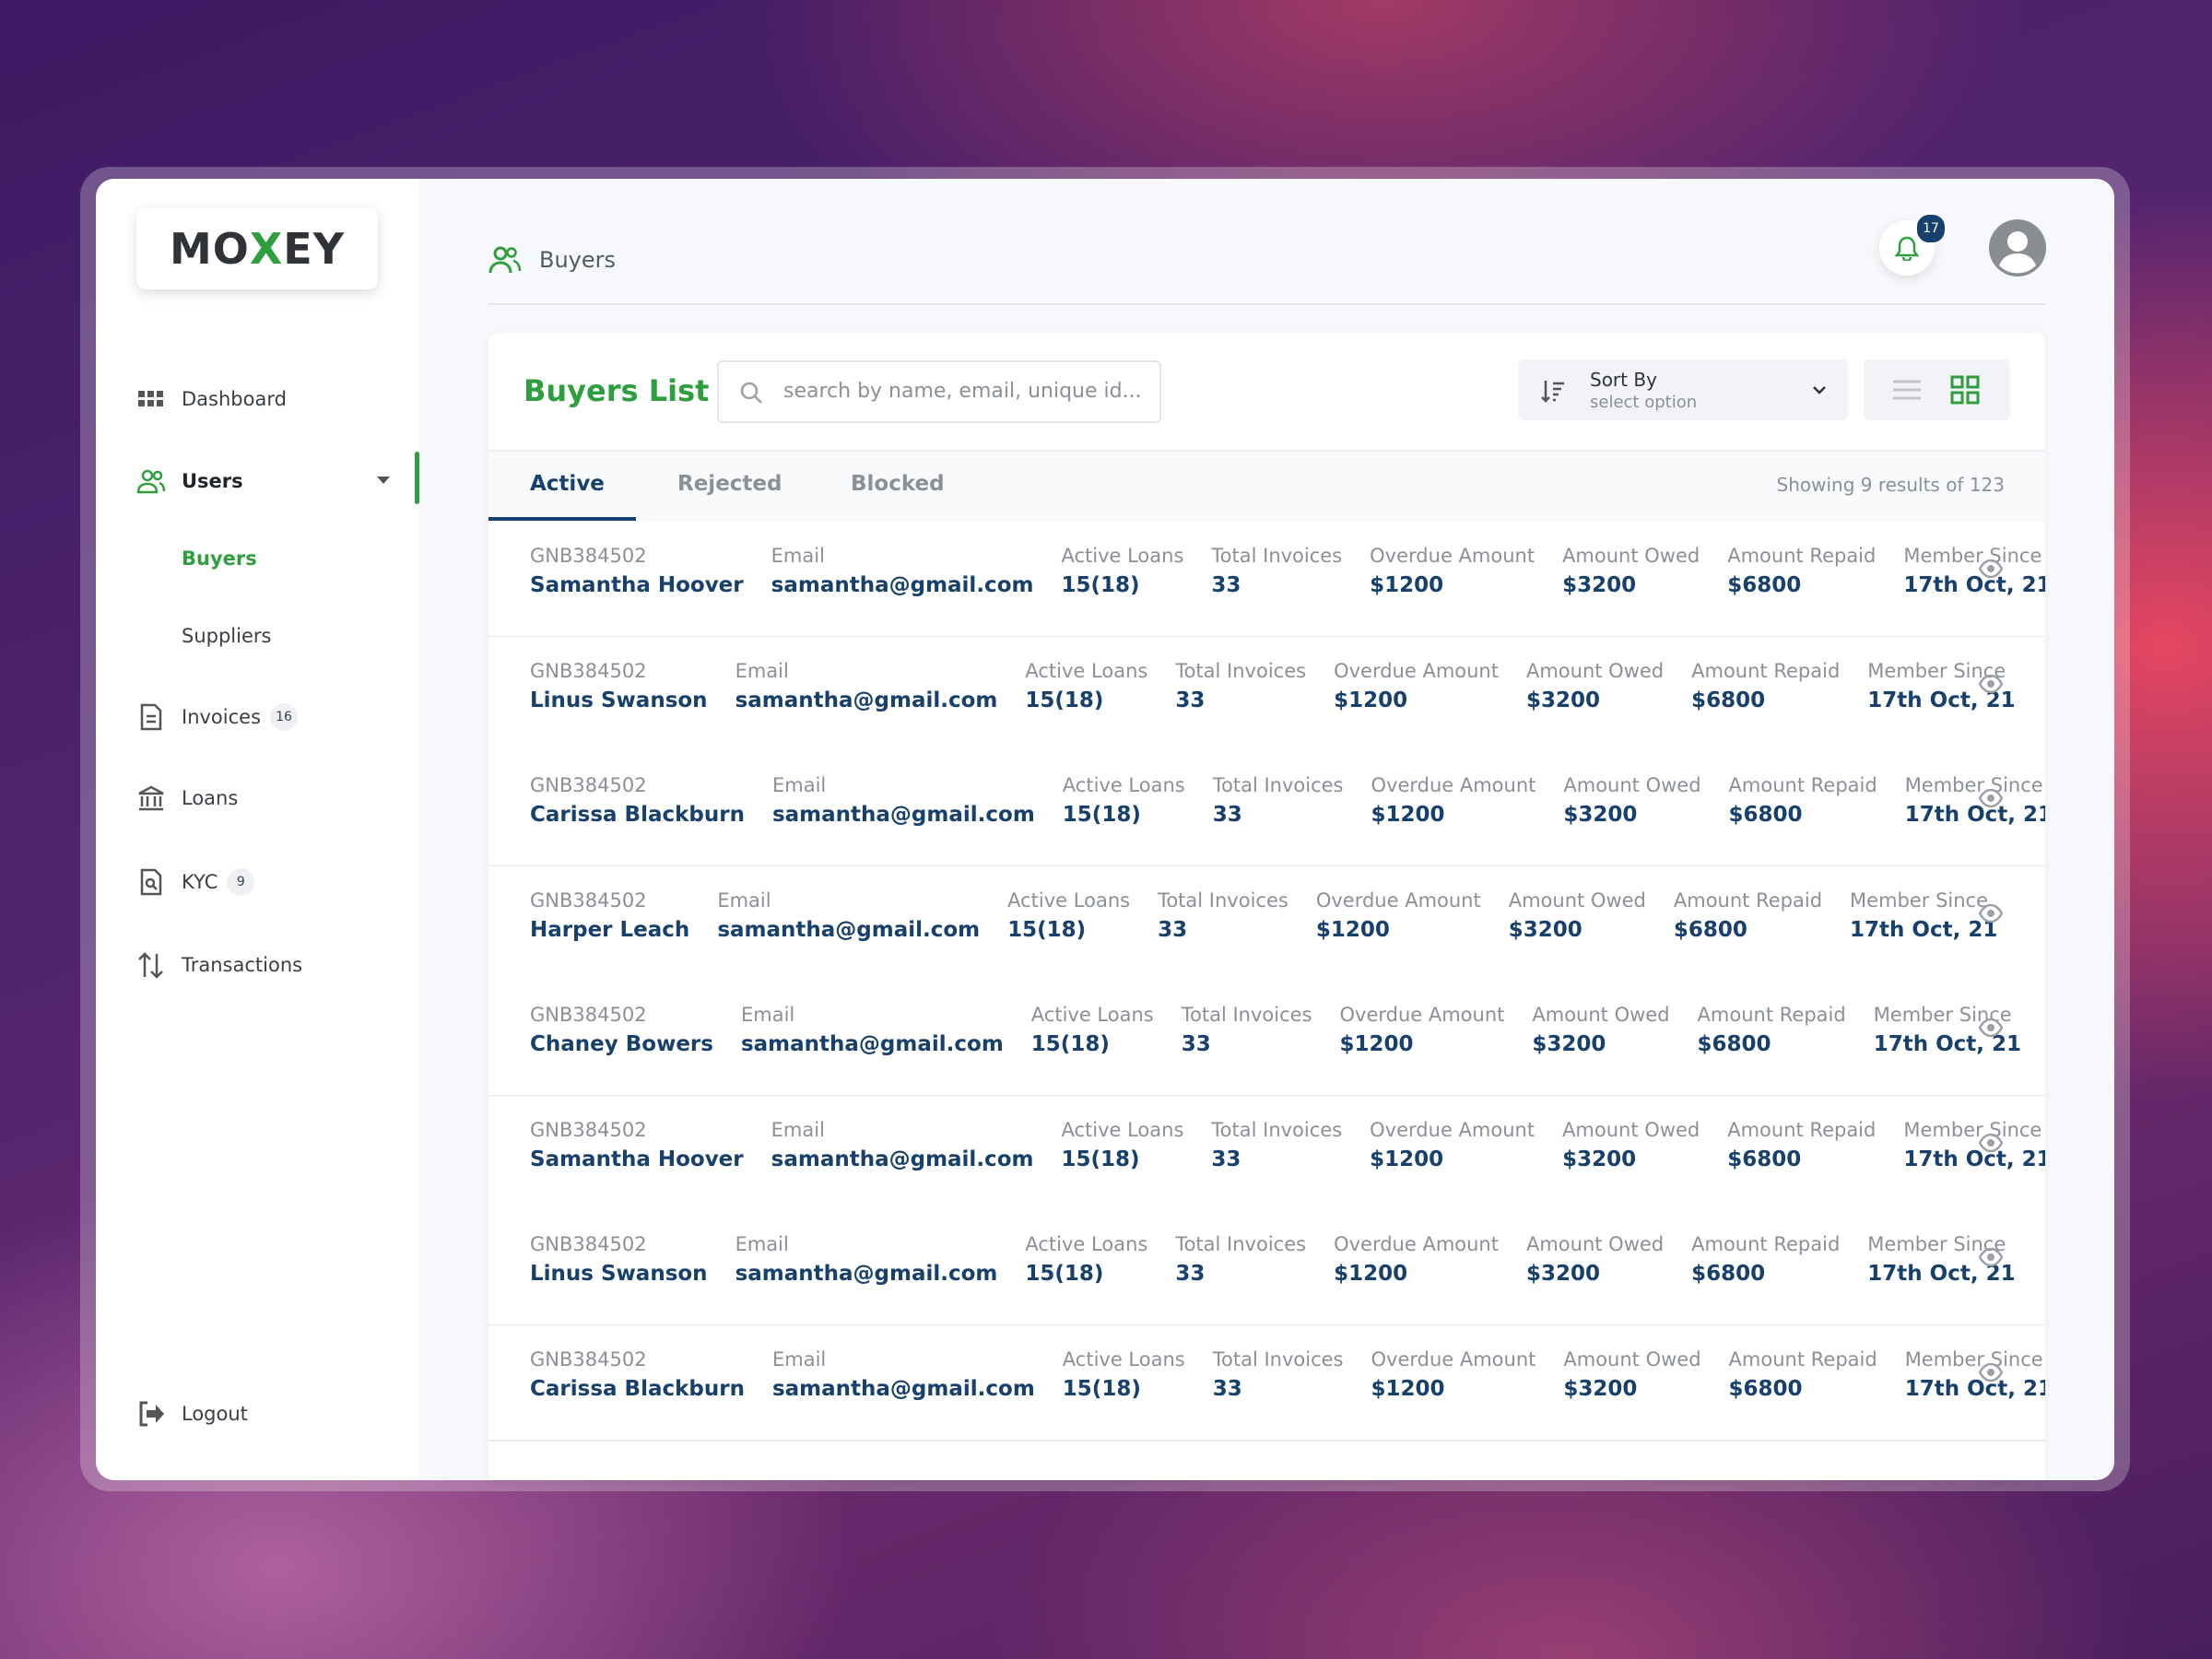 The width and height of the screenshot is (2212, 1659). What do you see at coordinates (383, 480) in the screenshot?
I see `expand-caret` at bounding box center [383, 480].